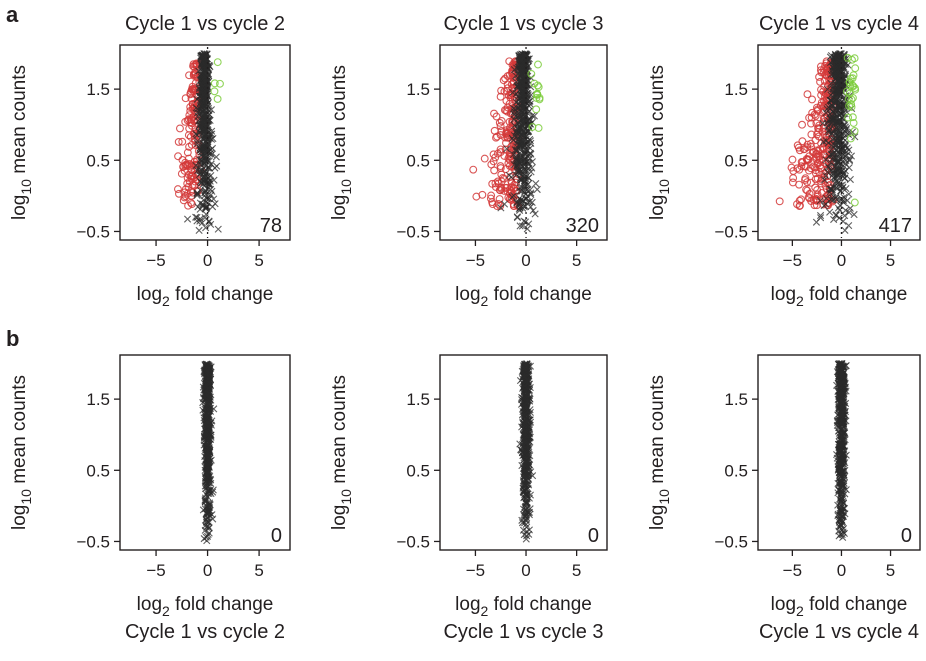 This screenshot has height=661, width=926. Describe the element at coordinates (792, 570) in the screenshot. I see `x-tick-label: −5` at that location.